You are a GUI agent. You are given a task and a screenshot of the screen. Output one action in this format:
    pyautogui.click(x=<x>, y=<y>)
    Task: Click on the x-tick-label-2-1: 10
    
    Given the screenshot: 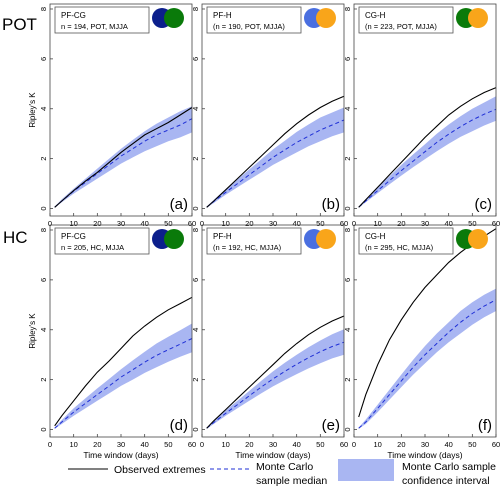 What is the action you would take?
    pyautogui.click(x=377, y=223)
    